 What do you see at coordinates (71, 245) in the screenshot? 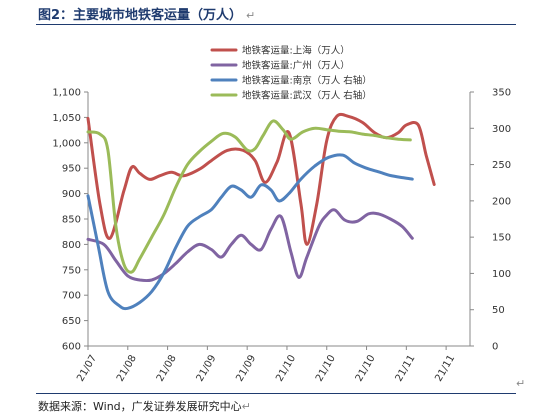
I see `y-left-tick-label: 800` at bounding box center [71, 245].